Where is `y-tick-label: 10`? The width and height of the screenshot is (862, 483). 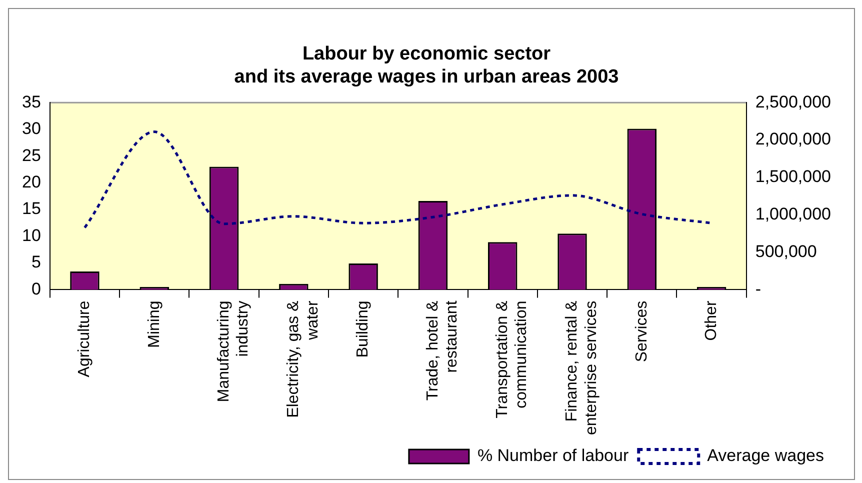
y-tick-label: 10 is located at coordinates (31, 235).